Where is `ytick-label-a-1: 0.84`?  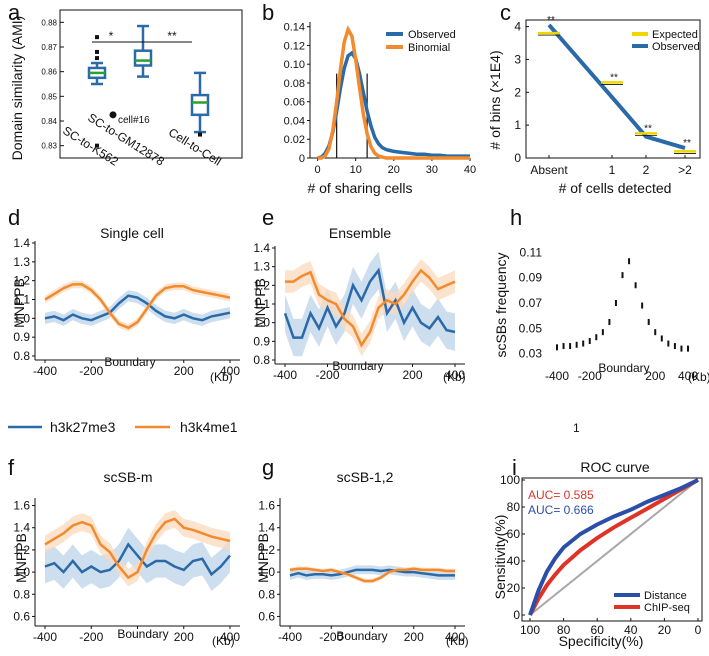
ytick-label-a-1: 0.84 is located at coordinates (49, 121).